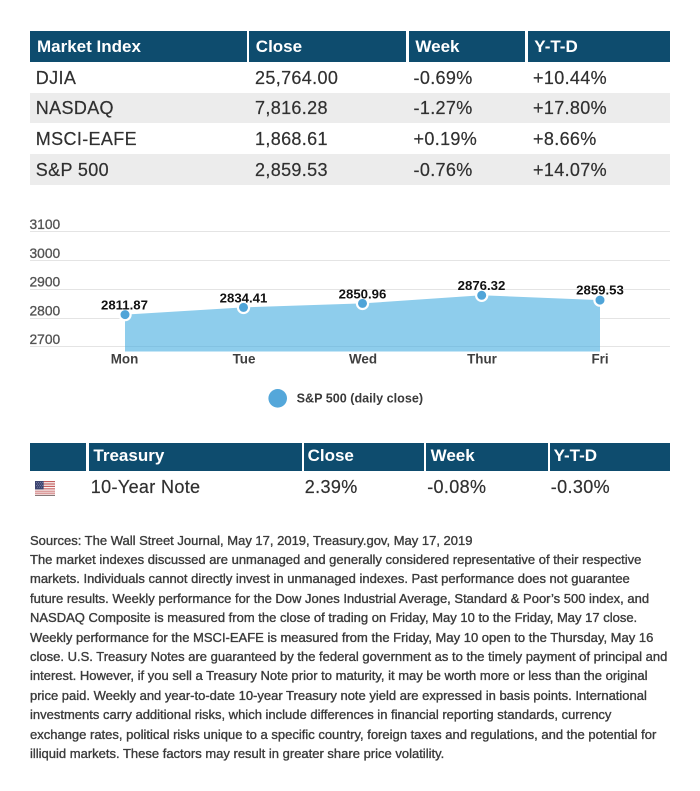  Describe the element at coordinates (599, 359) in the screenshot. I see `svg-text: Fri` at that location.